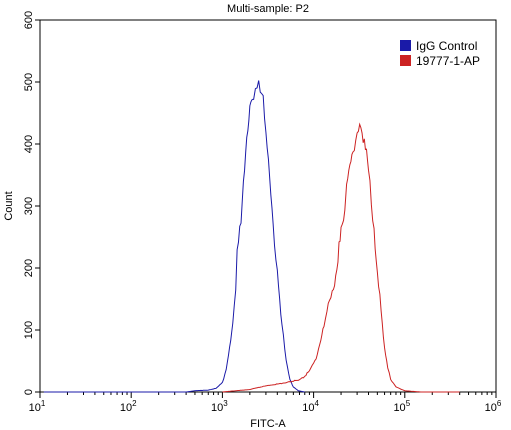  What do you see at coordinates (43, 403) in the screenshot?
I see `x-tick-exponent: 1` at bounding box center [43, 403].